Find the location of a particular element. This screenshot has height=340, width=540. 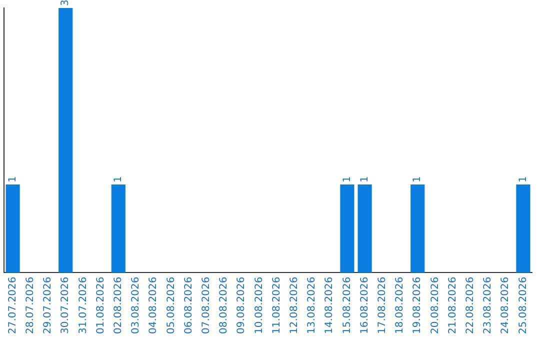

x-tick-label: 04.08.2026 is located at coordinates (154, 305).